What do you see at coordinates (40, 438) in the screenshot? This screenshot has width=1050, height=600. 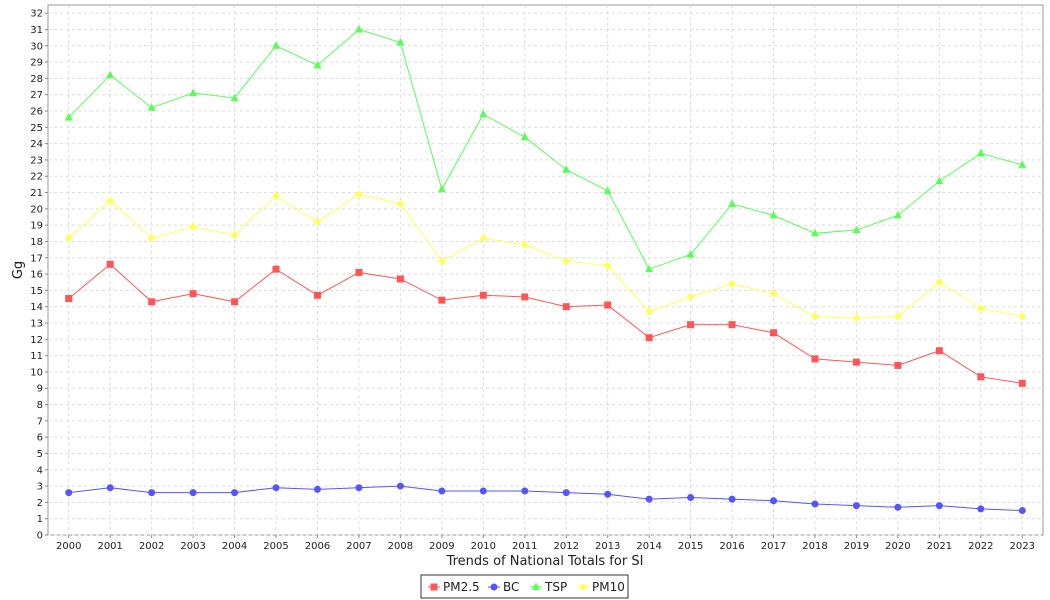 I see `y-tick-label: 6` at bounding box center [40, 438].